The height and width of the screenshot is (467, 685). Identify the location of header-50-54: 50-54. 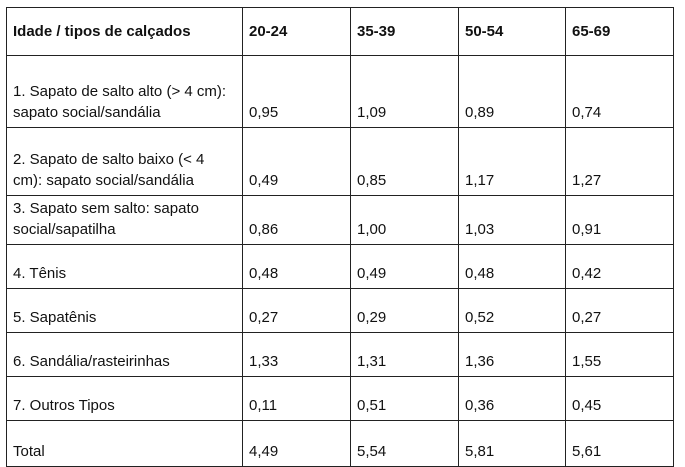
(512, 31).